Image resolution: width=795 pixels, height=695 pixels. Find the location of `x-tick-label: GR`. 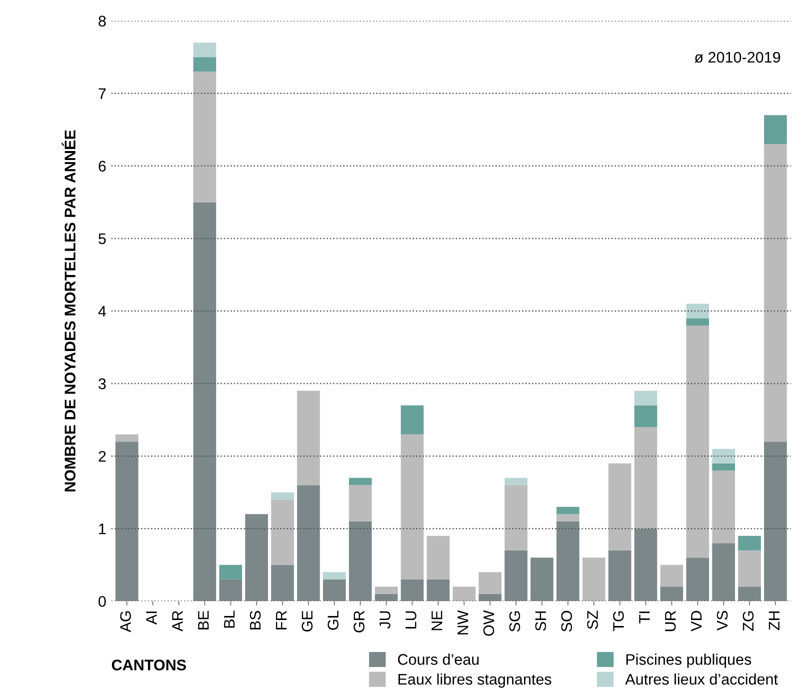

x-tick-label: GR is located at coordinates (359, 621).